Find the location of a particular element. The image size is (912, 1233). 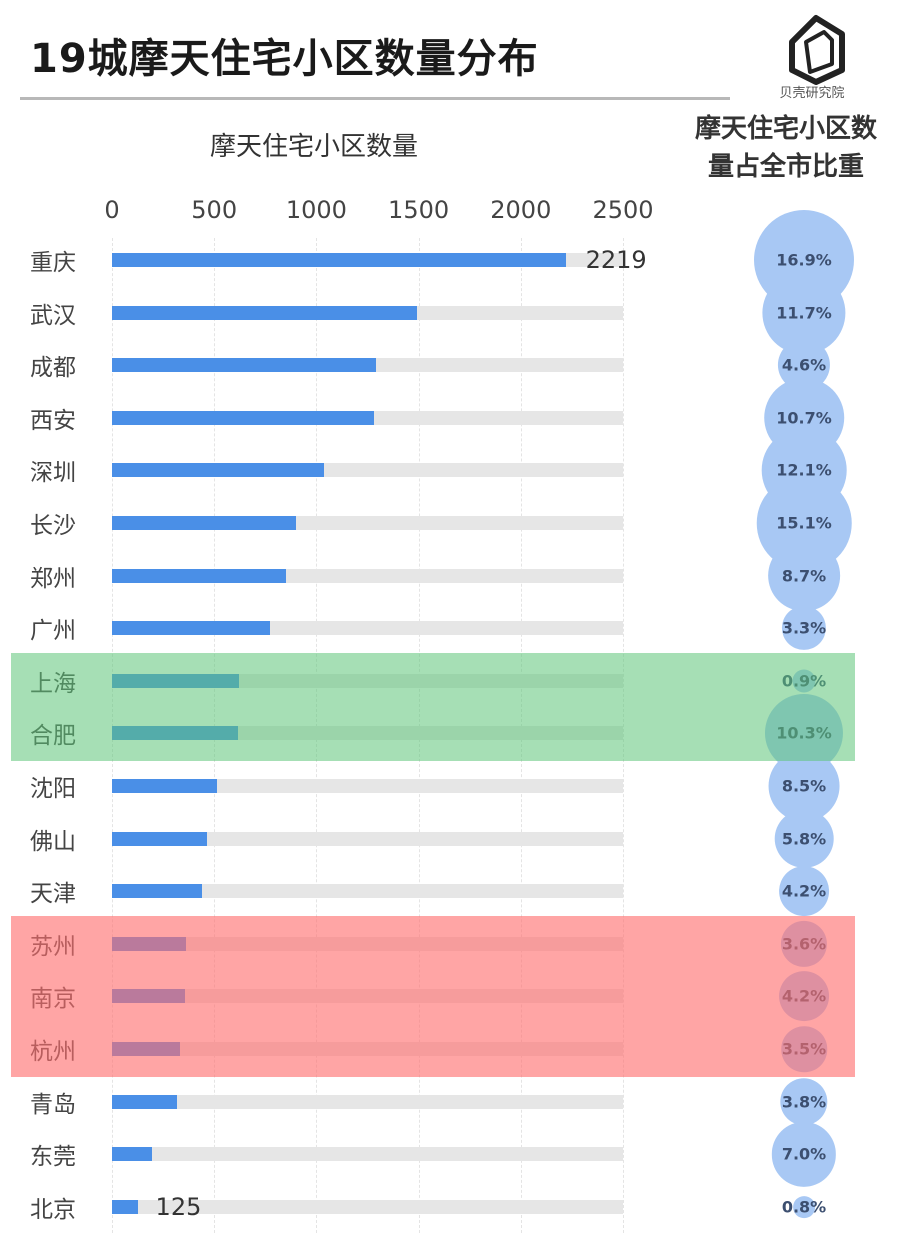

bubble-chart-subtitle: 摩天住宅小区数 量占全市比重 is located at coordinates (786, 148).